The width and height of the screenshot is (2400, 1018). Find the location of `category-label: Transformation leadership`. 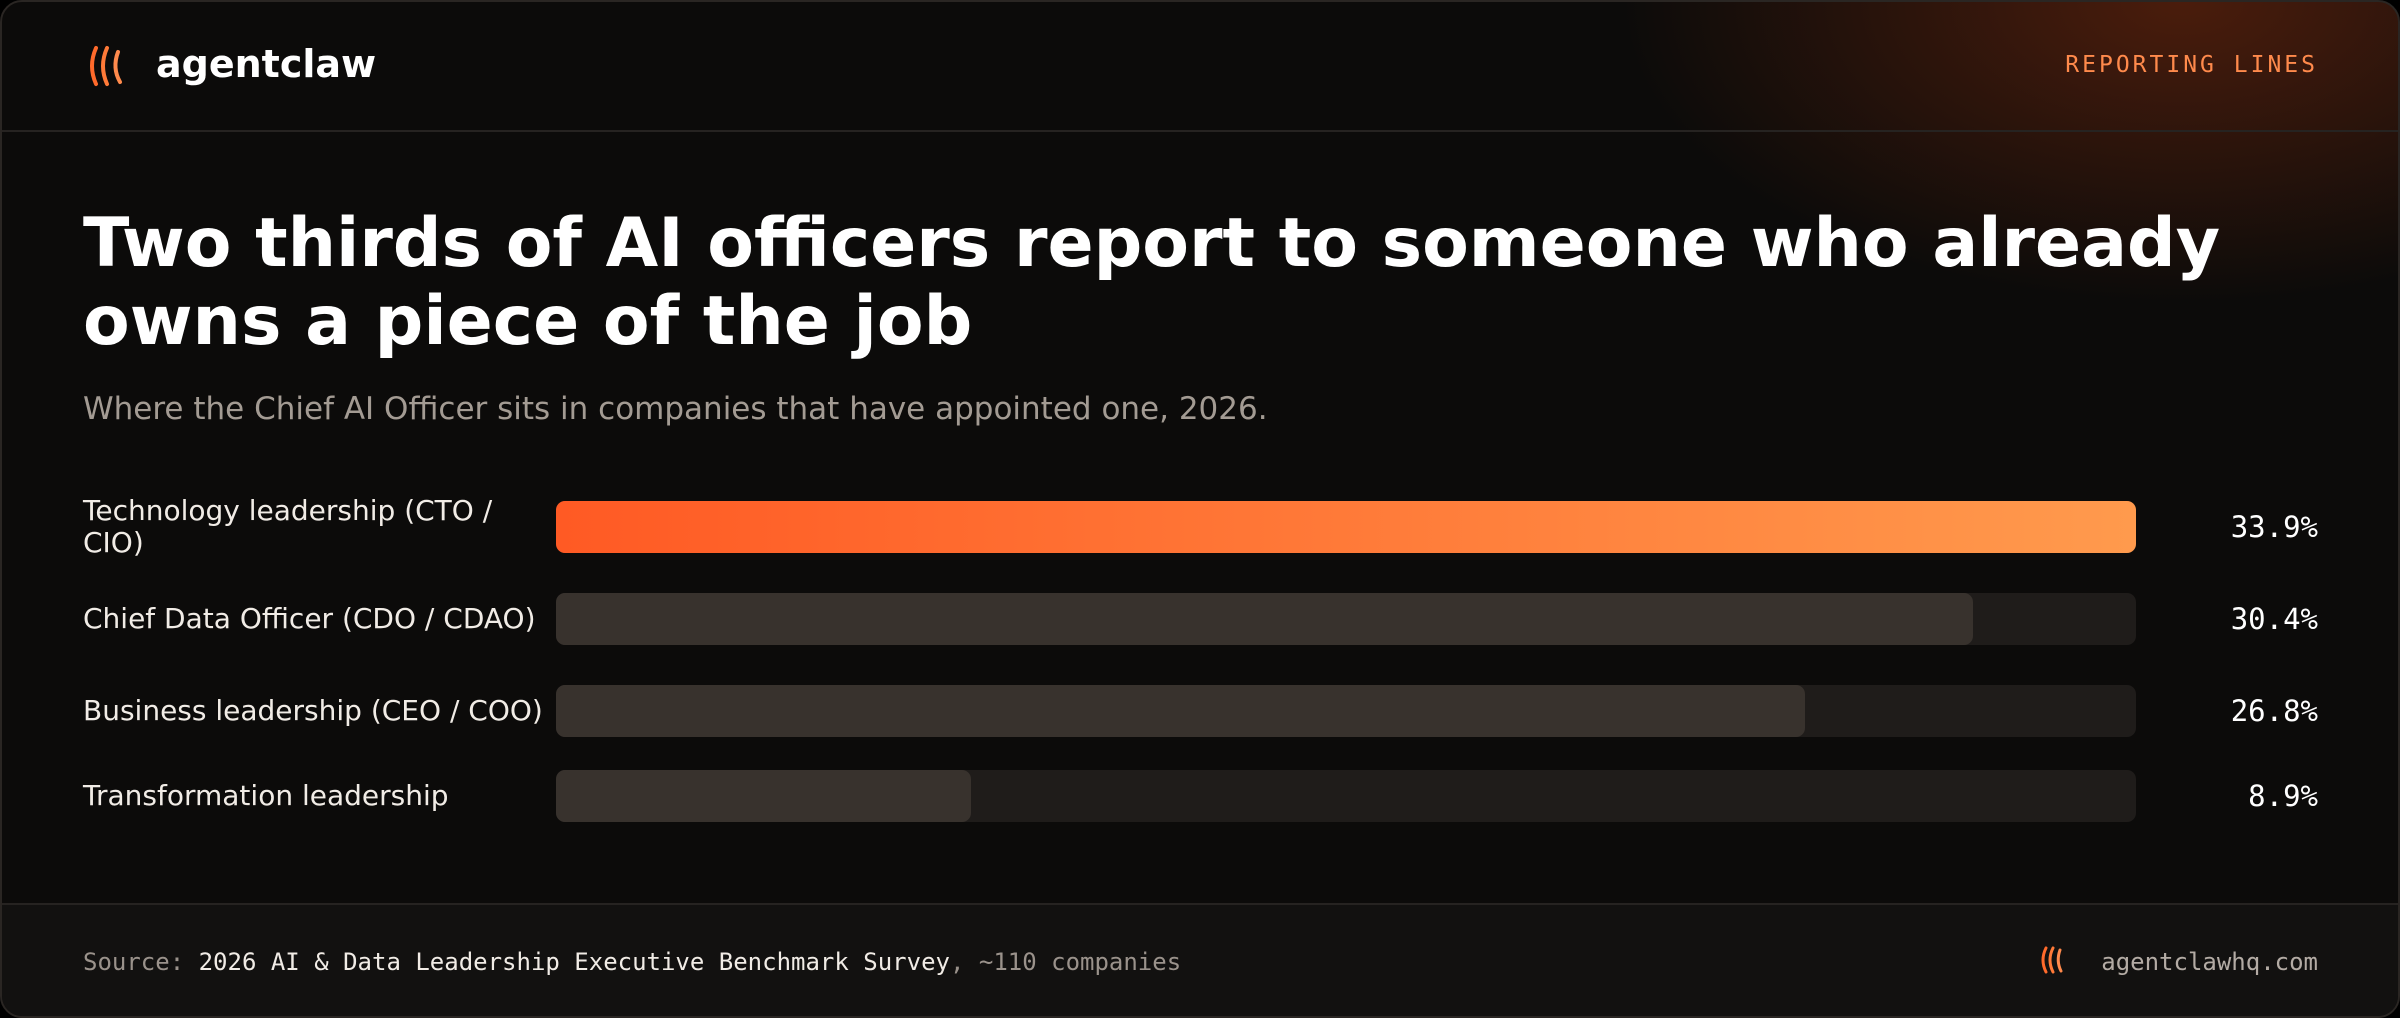

category-label: Transformation leadership is located at coordinates (266, 795).